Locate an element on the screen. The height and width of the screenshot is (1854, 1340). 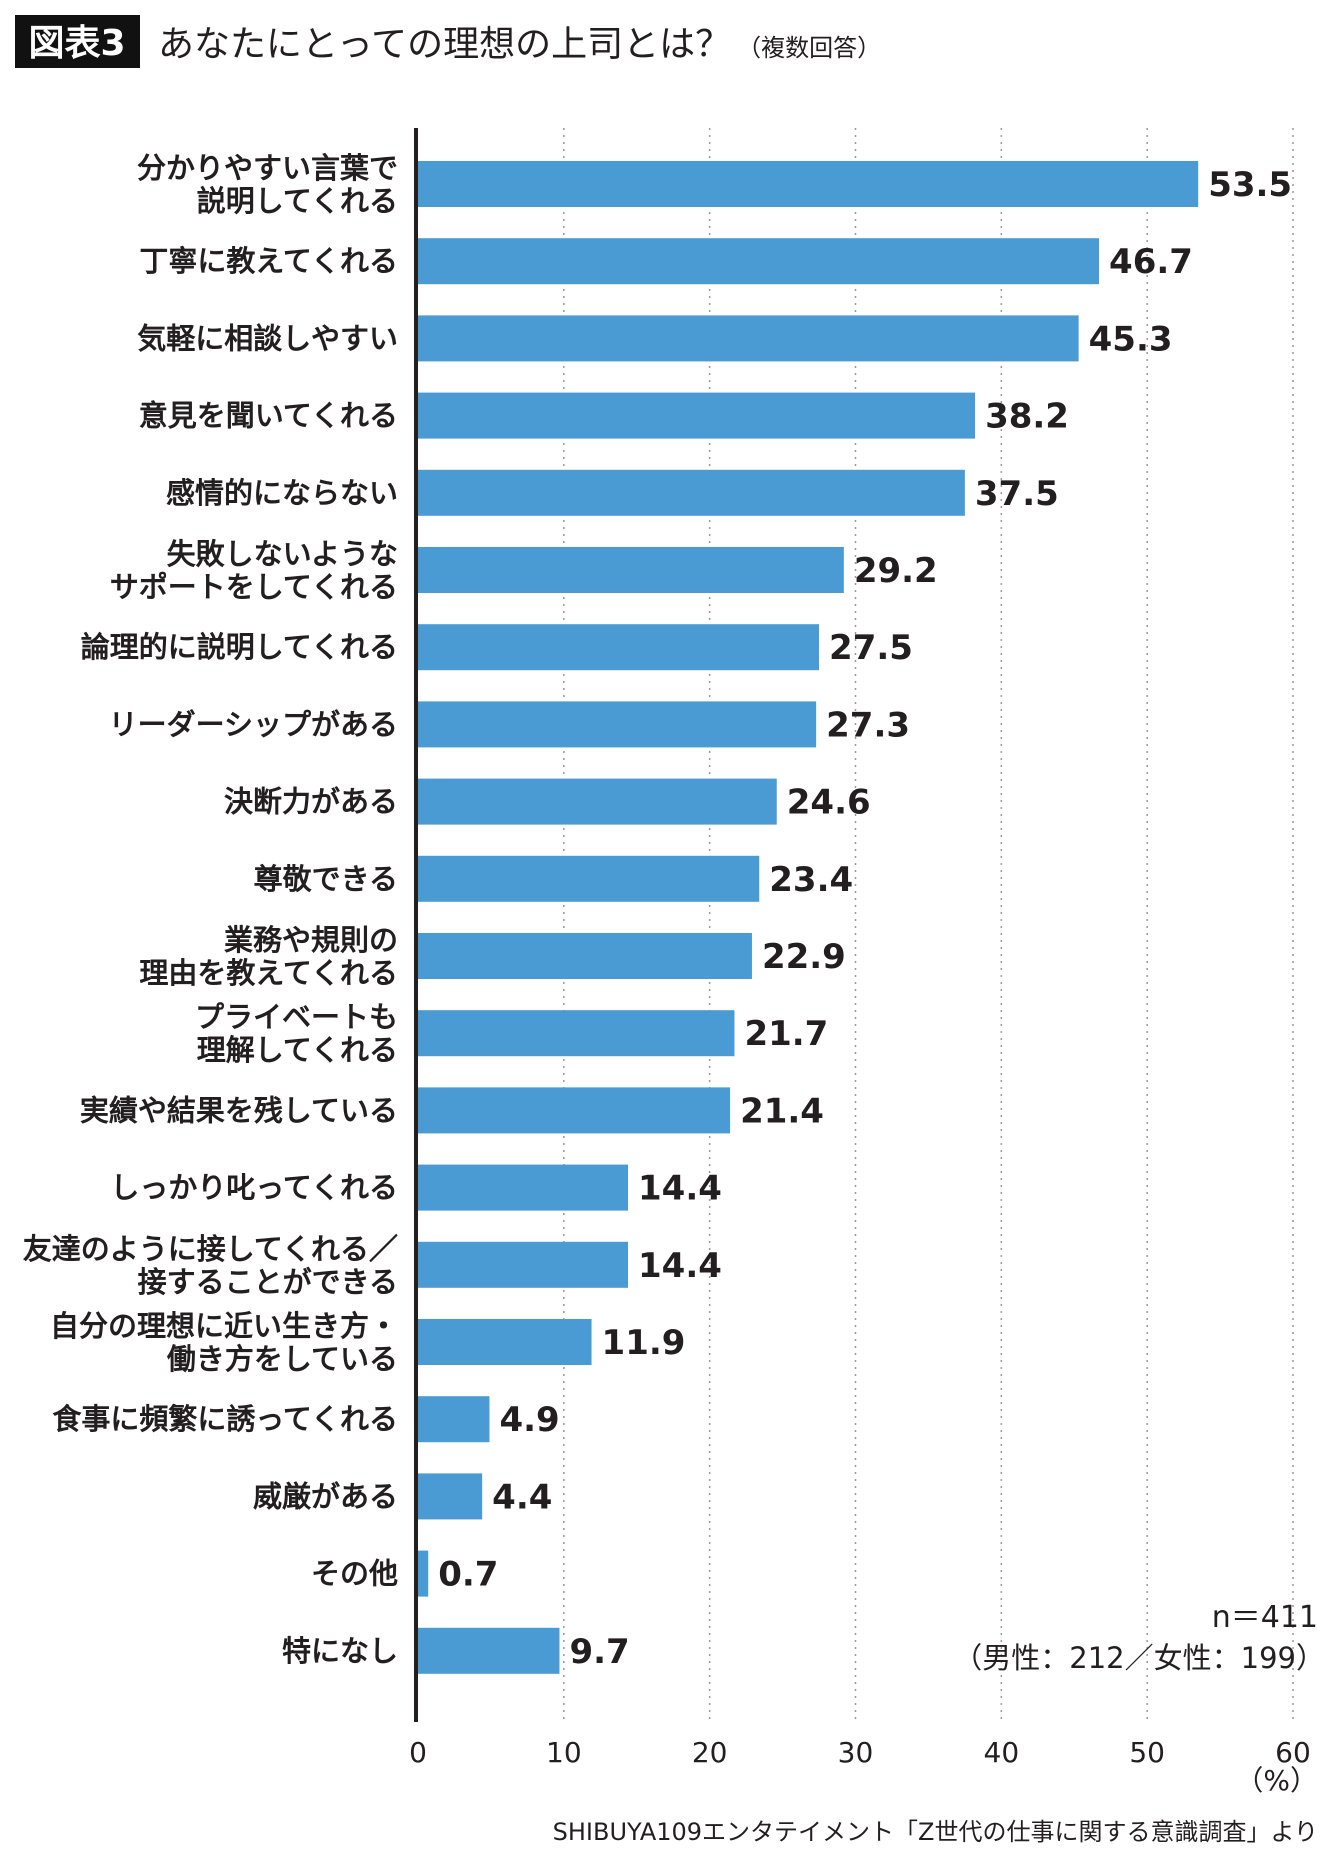
value-label: 27.3 is located at coordinates (868, 725).